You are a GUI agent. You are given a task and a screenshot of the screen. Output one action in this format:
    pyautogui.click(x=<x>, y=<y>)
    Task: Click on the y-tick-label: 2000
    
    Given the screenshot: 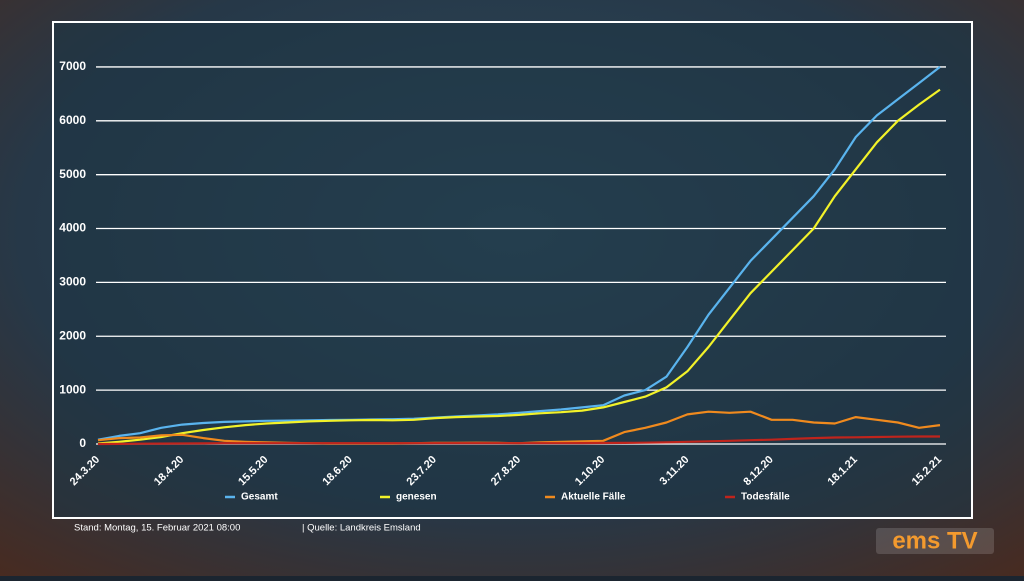 What is the action you would take?
    pyautogui.click(x=72, y=335)
    